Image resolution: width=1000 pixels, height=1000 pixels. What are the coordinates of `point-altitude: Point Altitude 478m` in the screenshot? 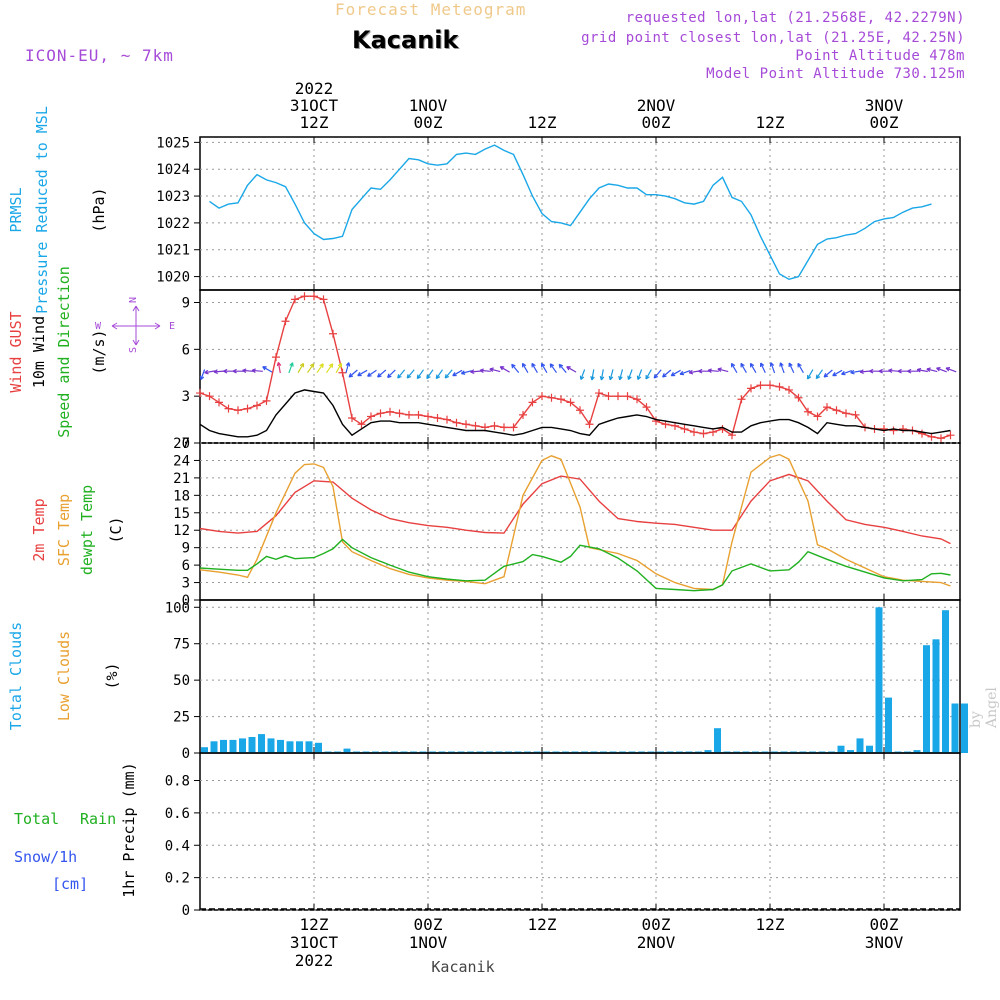 It's located at (880, 56).